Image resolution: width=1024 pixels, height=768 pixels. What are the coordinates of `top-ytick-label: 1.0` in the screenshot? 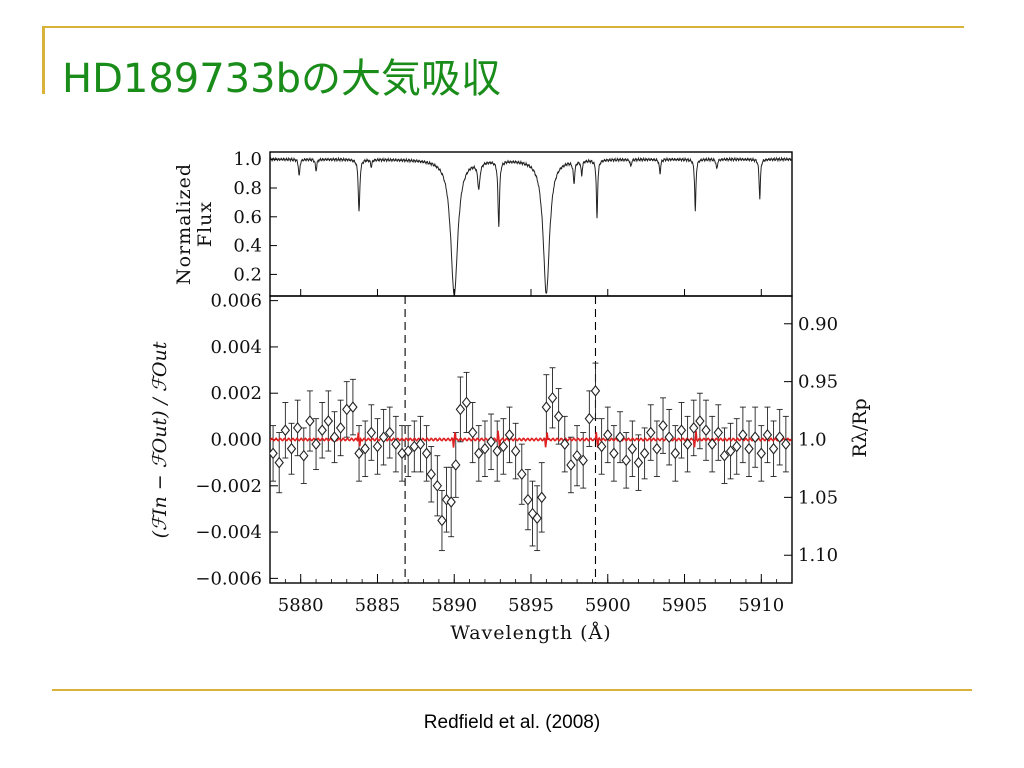 It's located at (247, 159).